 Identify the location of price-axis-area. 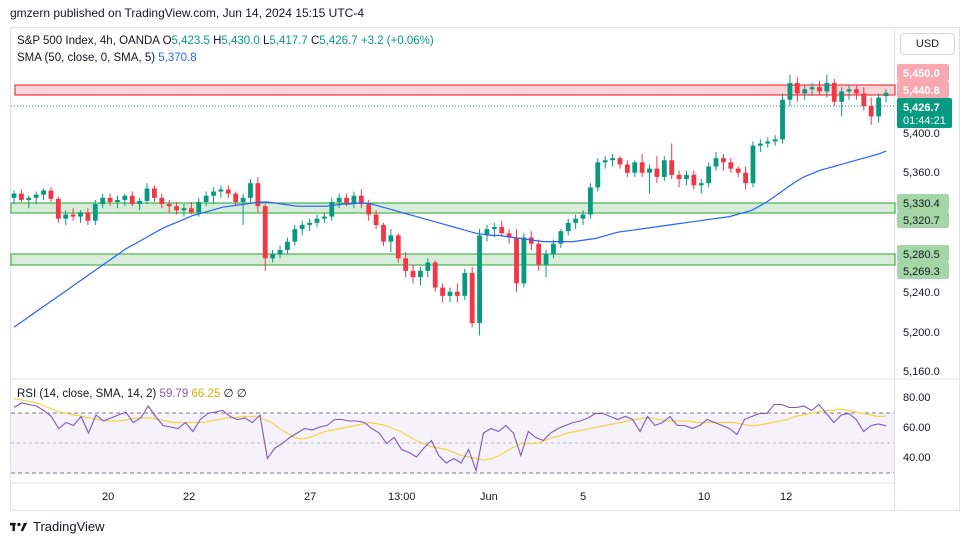
(927, 269).